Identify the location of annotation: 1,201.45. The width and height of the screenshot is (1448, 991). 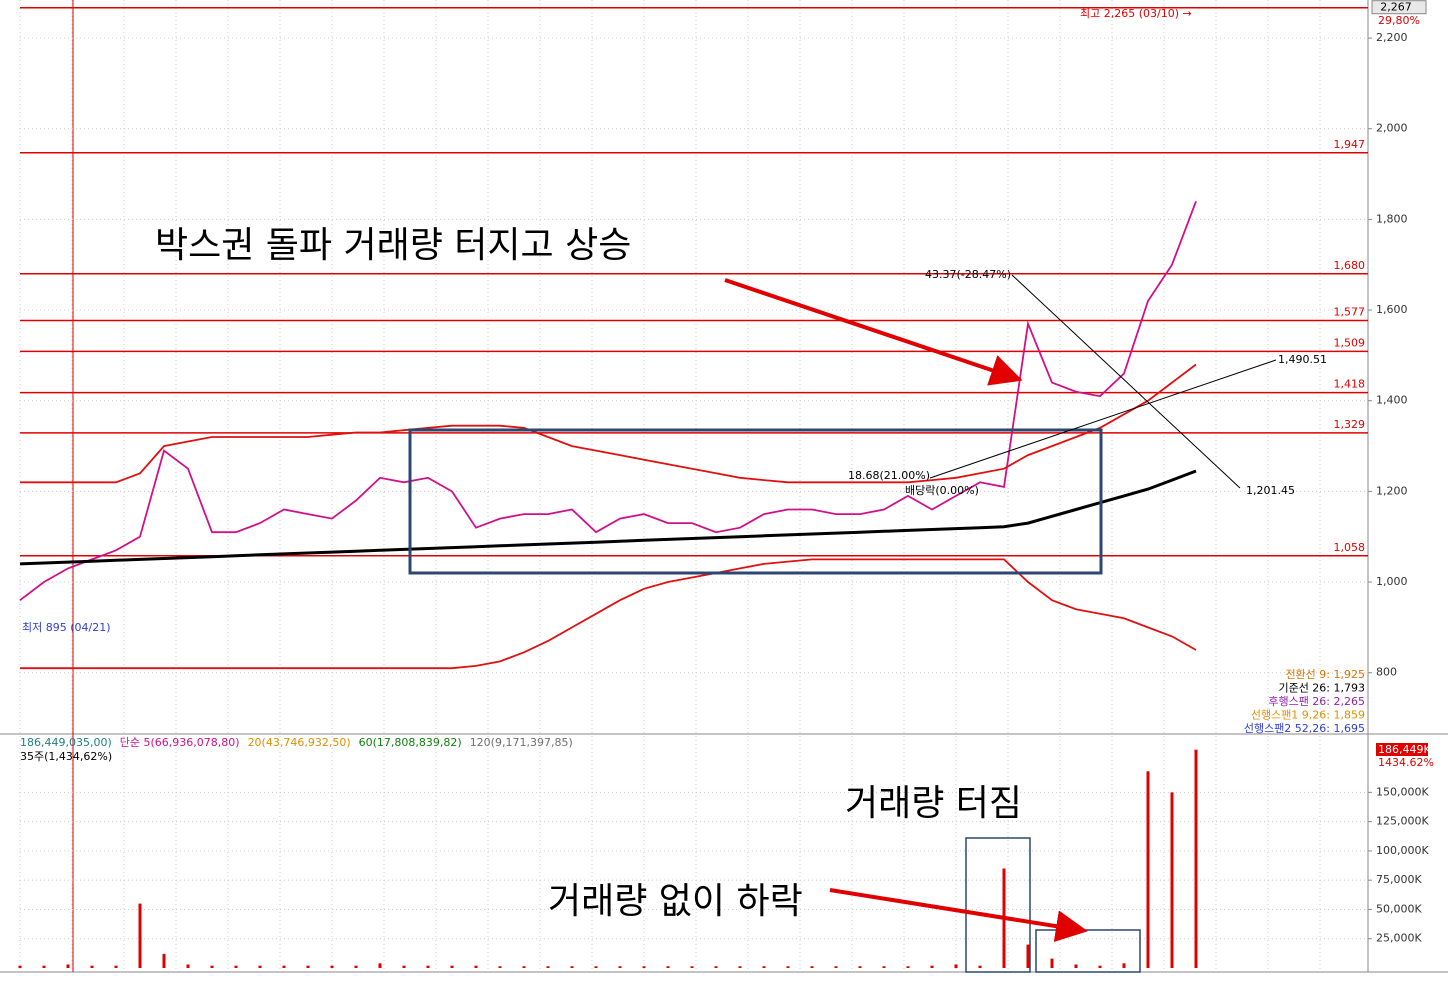
(1270, 490).